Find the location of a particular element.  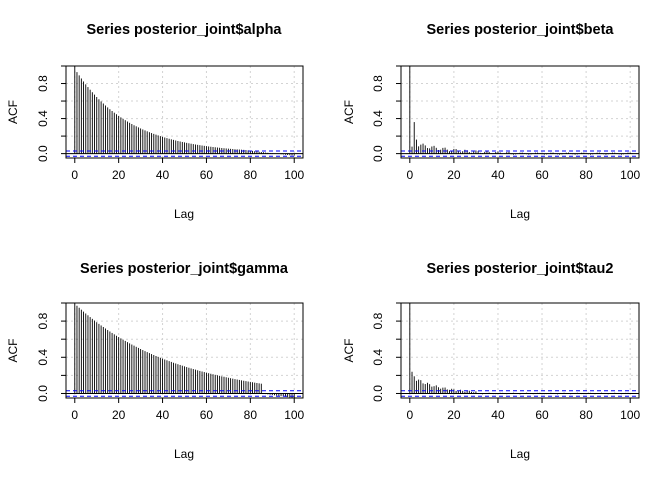

panel-title: Series posterior_joint$gamma is located at coordinates (184, 269).